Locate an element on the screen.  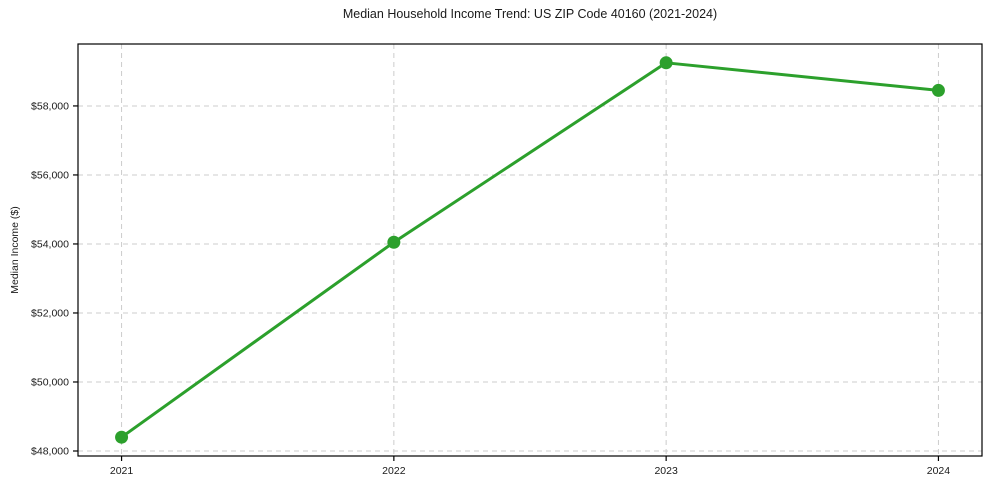
y-tick-label: $52,000 is located at coordinates (50, 313).